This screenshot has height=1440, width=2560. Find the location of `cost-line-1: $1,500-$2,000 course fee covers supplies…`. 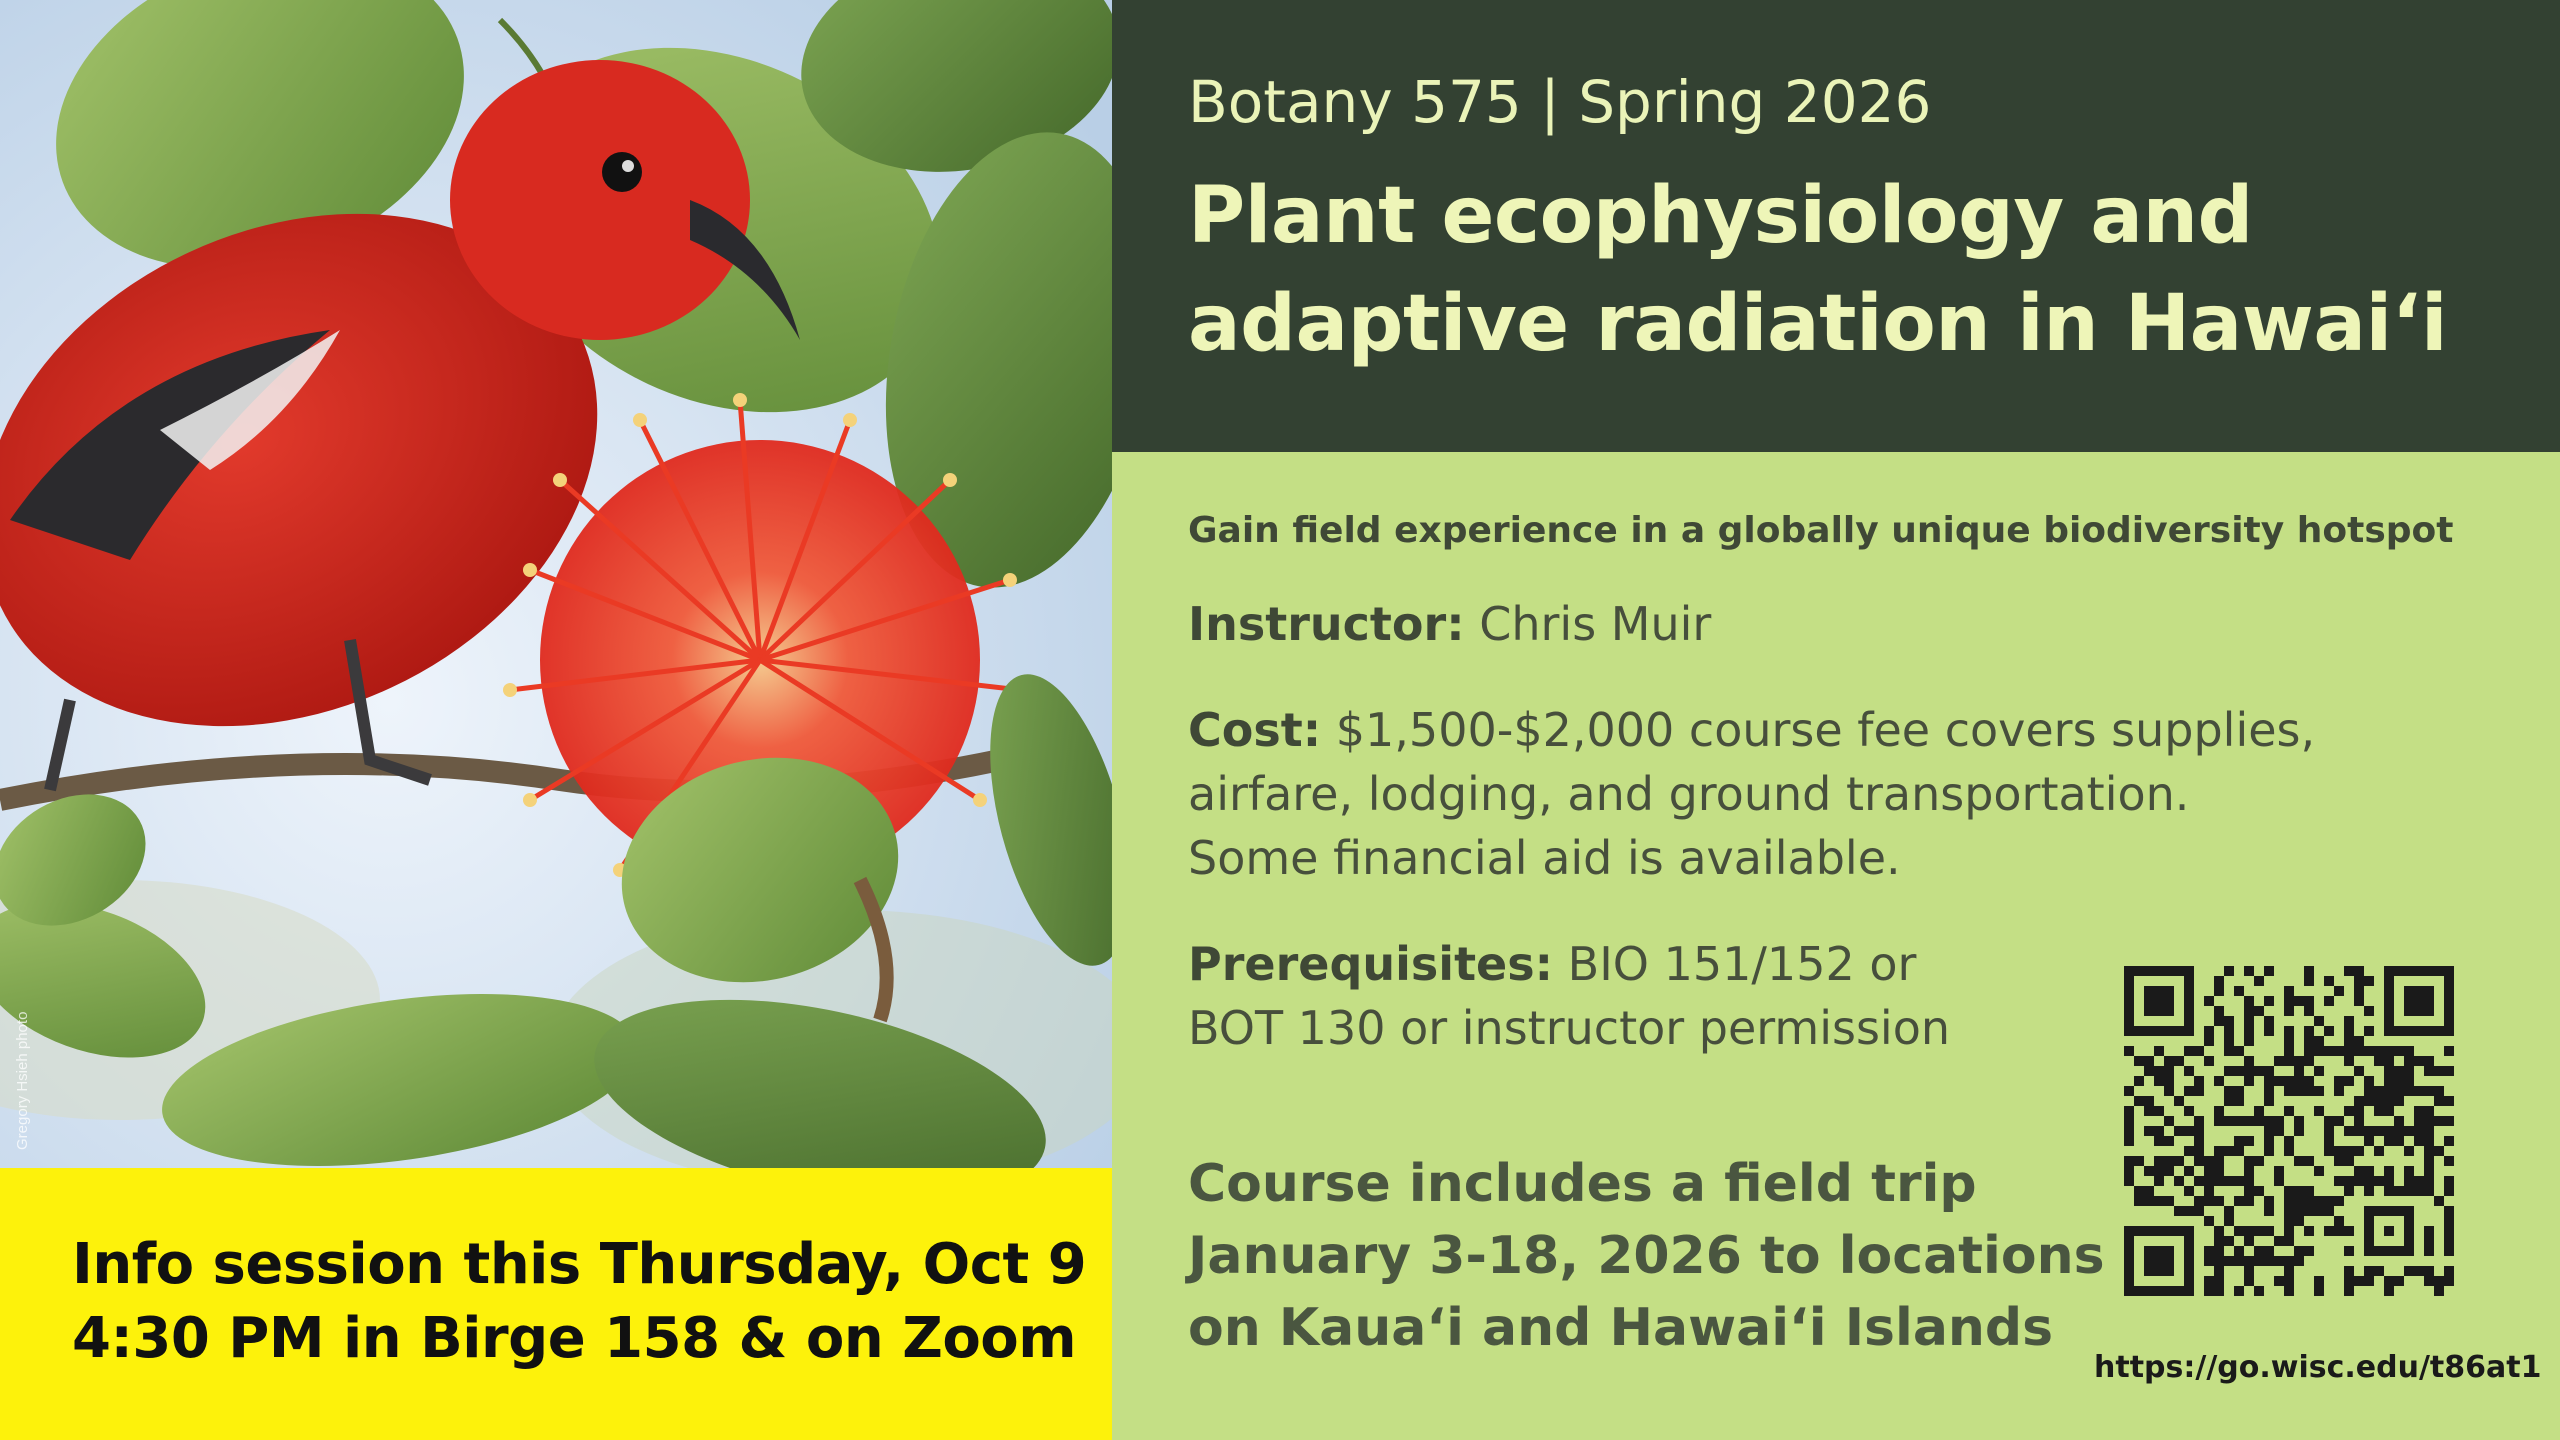

cost-line-1: $1,500-$2,000 course fee covers supplies… is located at coordinates (1825, 730).